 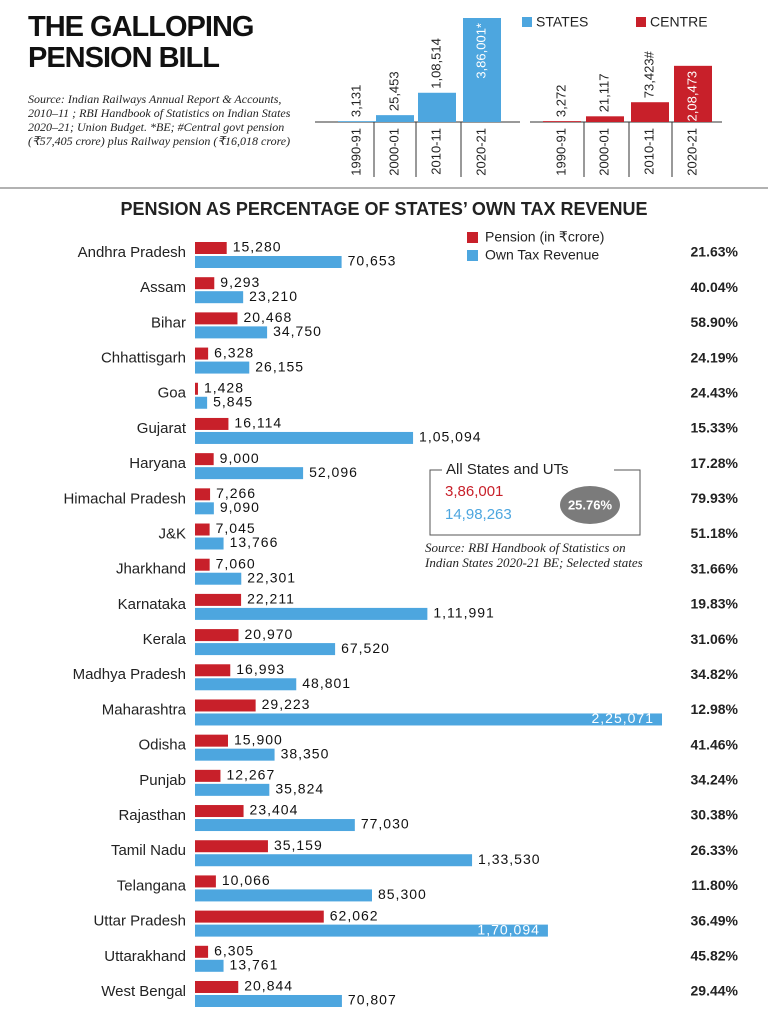 What do you see at coordinates (715, 428) in the screenshot?
I see `share-label: 15.33%` at bounding box center [715, 428].